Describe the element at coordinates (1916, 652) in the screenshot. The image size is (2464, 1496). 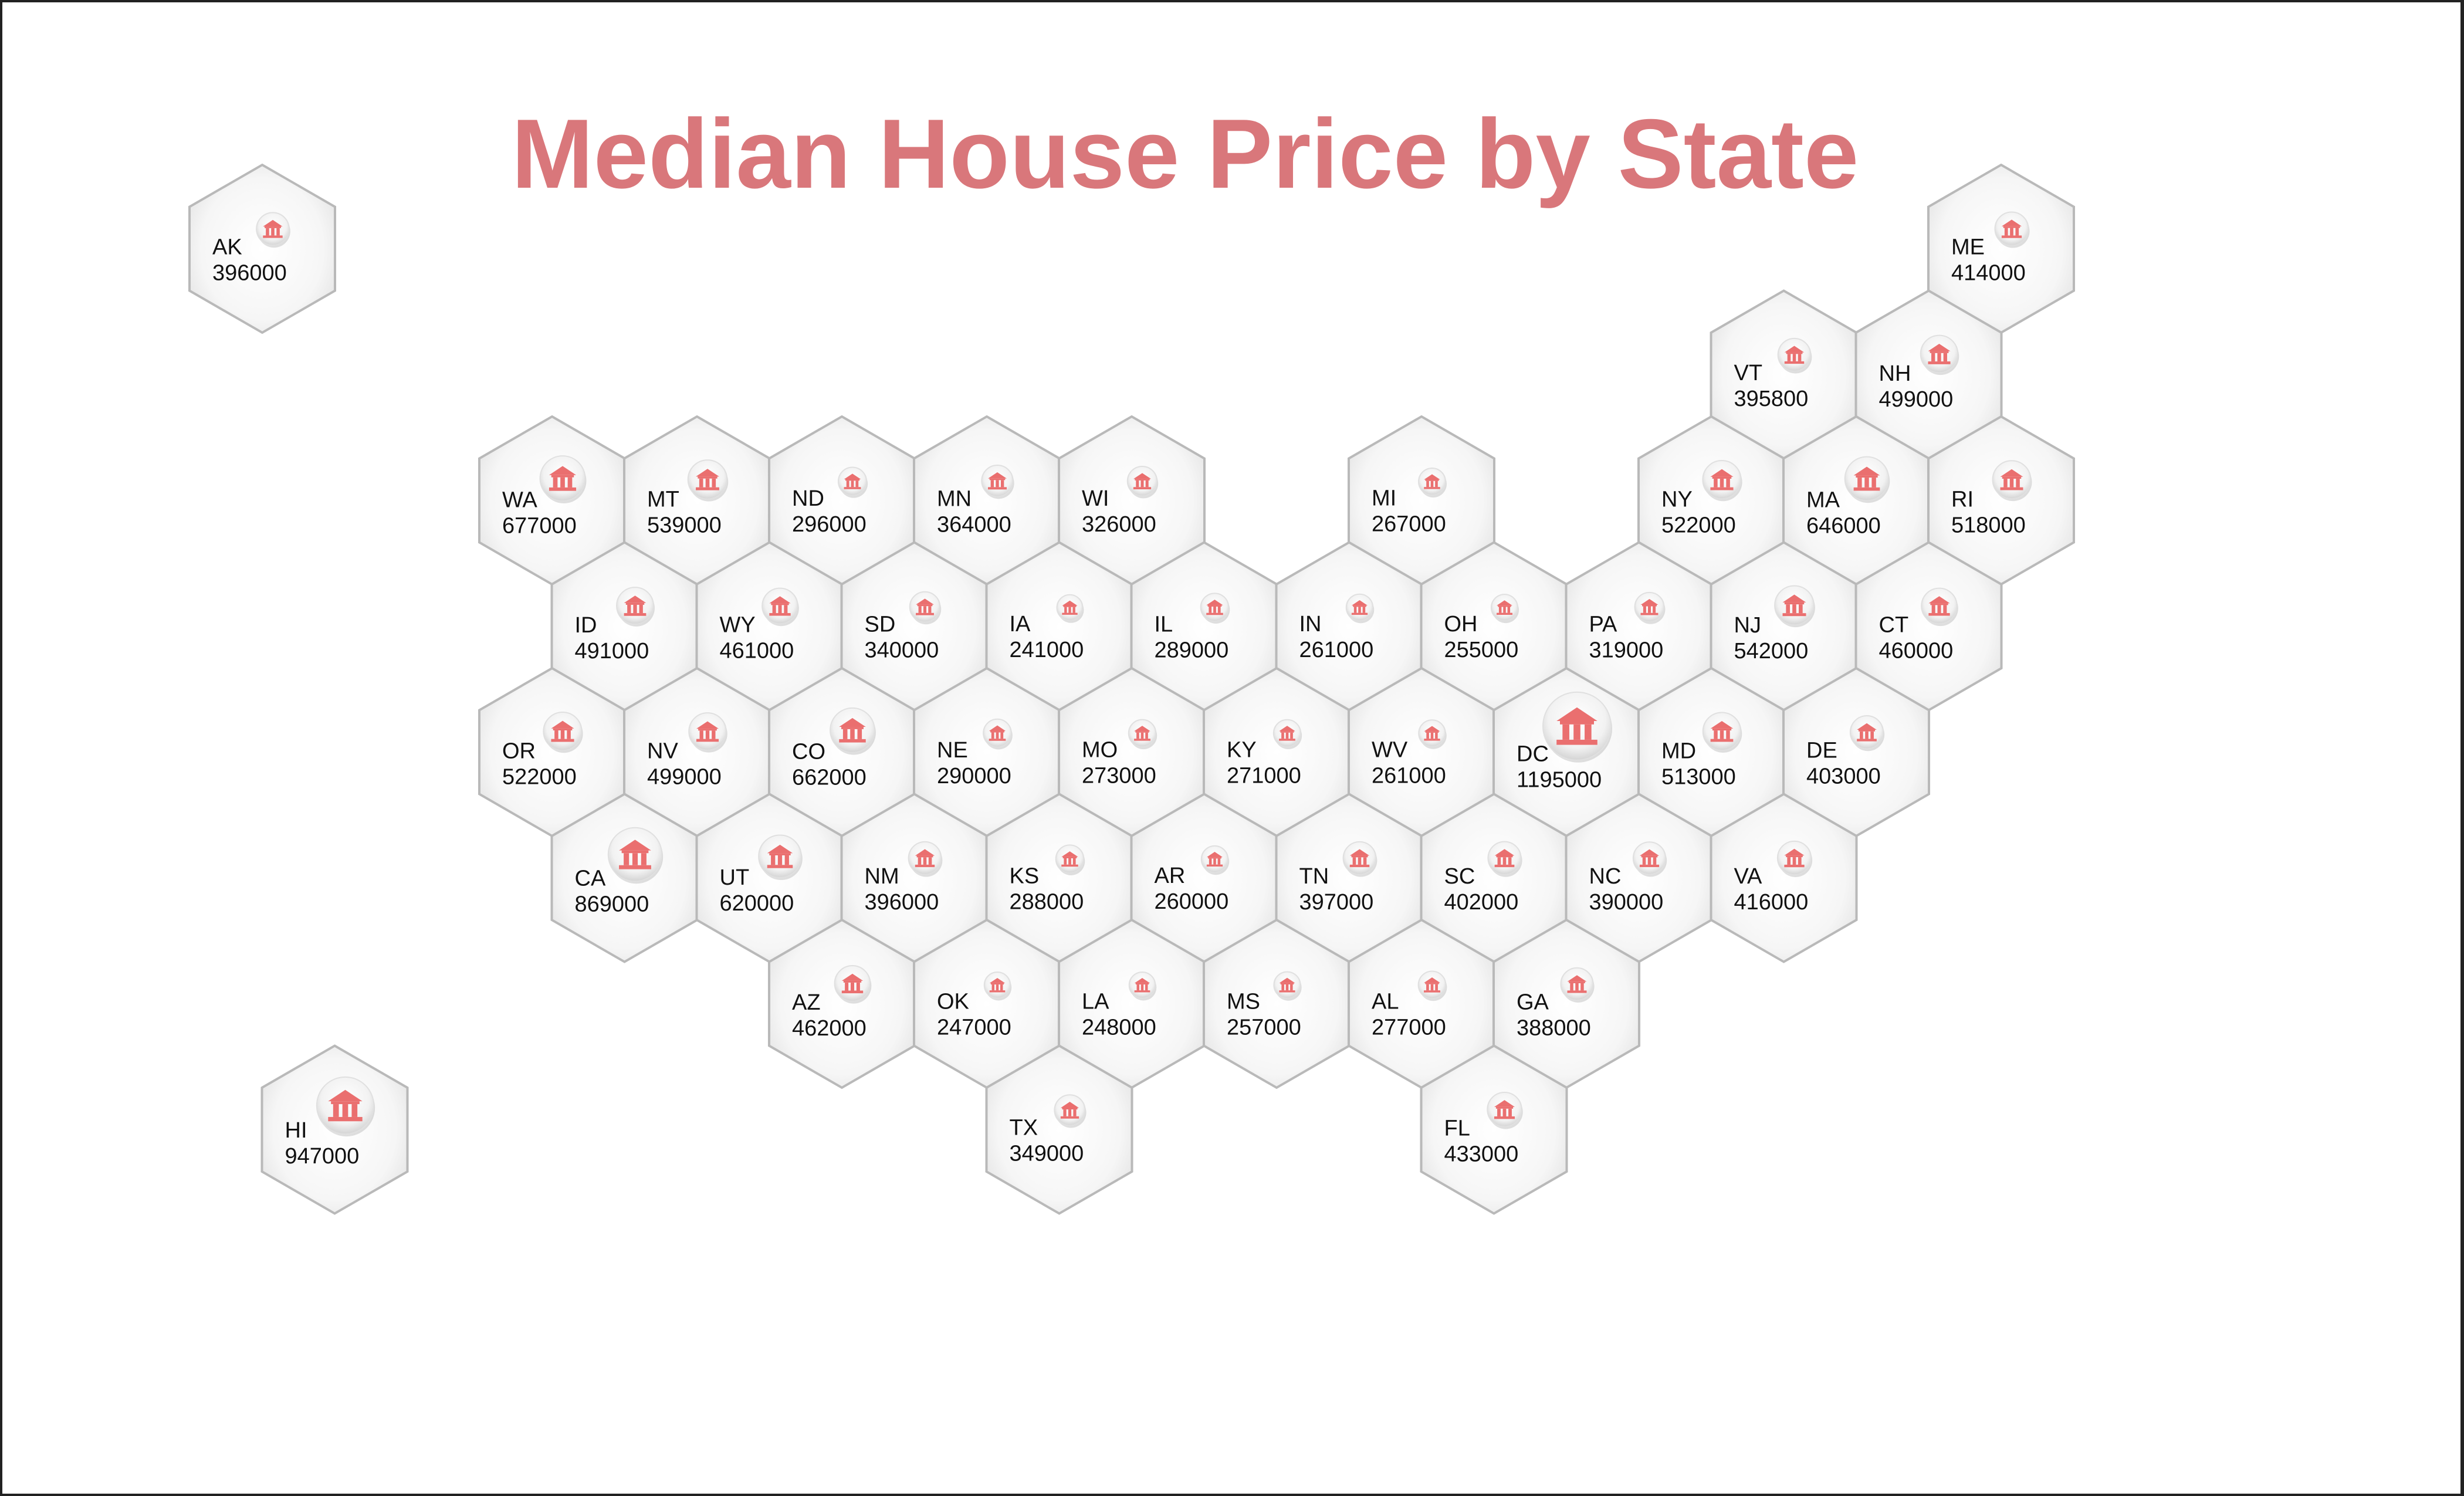
I see `state-value-ct: 460000` at that location.